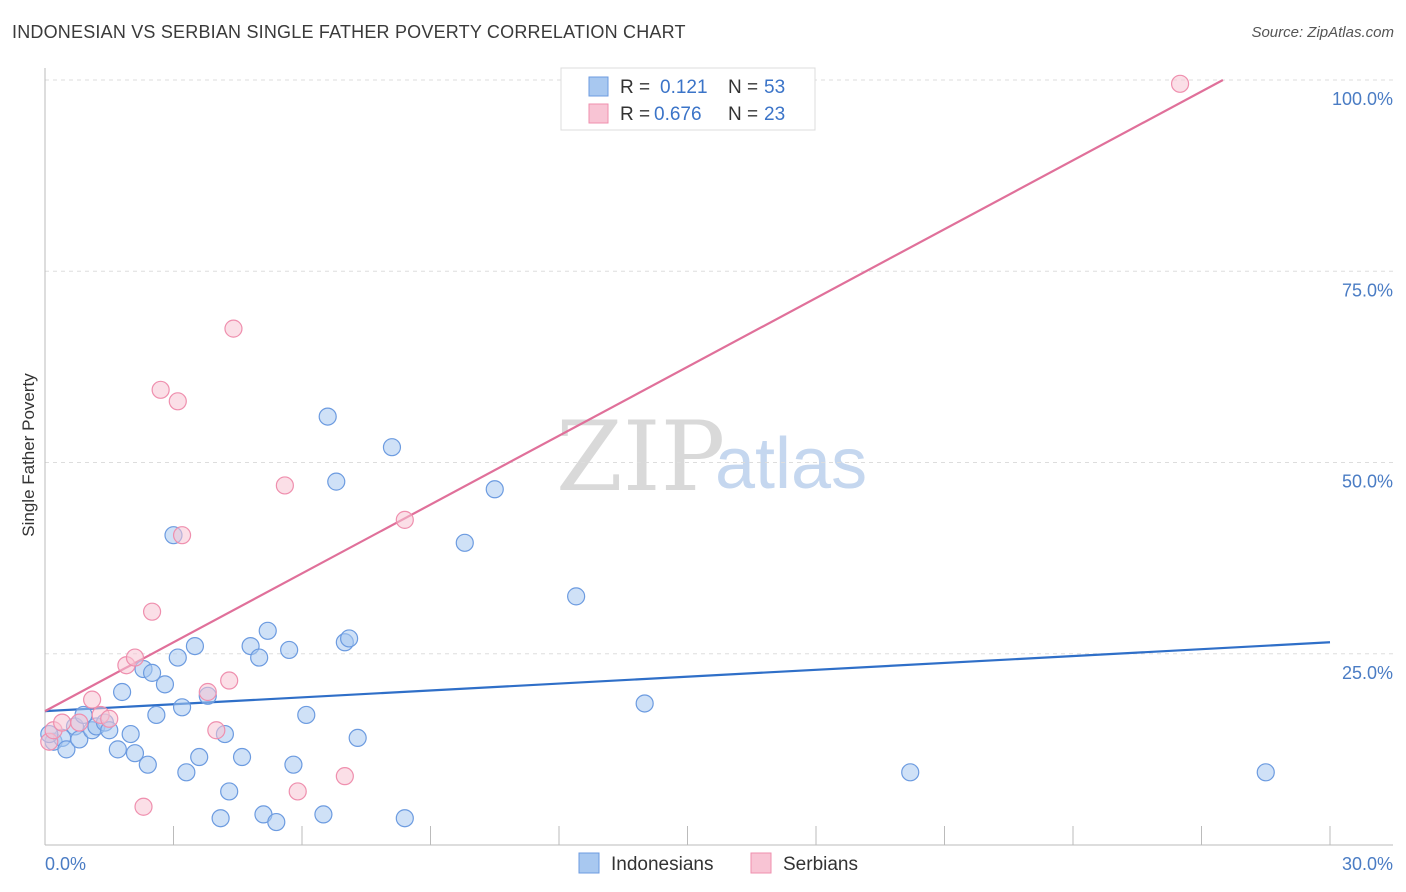 The image size is (1406, 892). I want to click on bottom-legend-label-serbians: Serbians, so click(820, 864).